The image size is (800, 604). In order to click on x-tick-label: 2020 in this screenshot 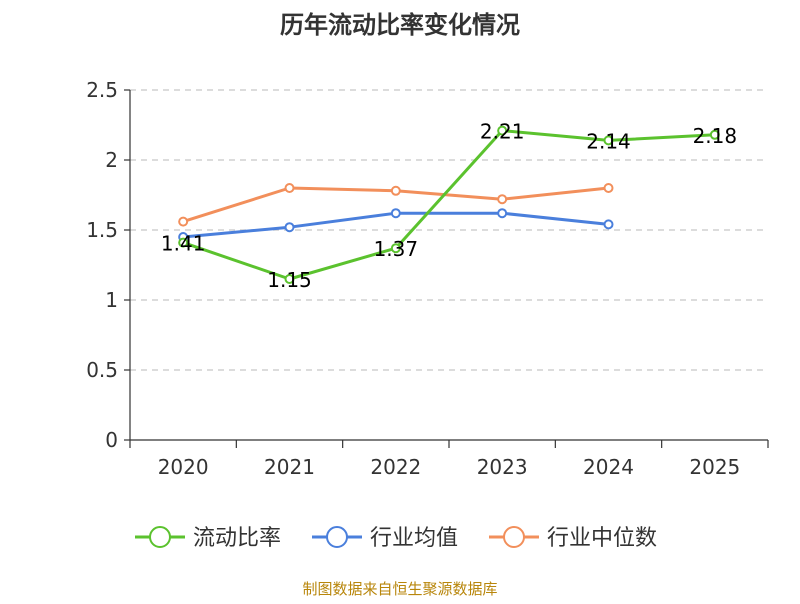, I will do `click(183, 467)`.